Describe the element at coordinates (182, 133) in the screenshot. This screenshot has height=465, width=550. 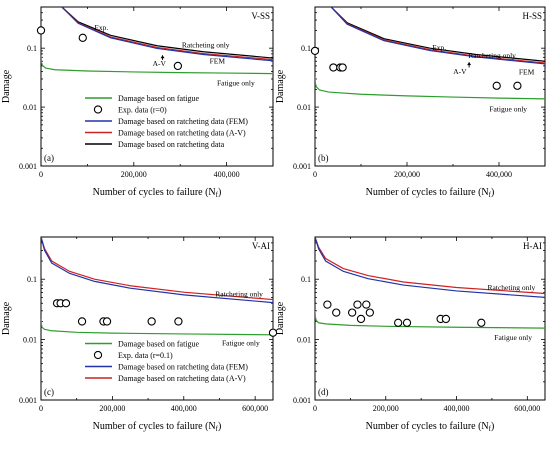
I see `legend-label: Damage based on ratcheting data (A-V)` at that location.